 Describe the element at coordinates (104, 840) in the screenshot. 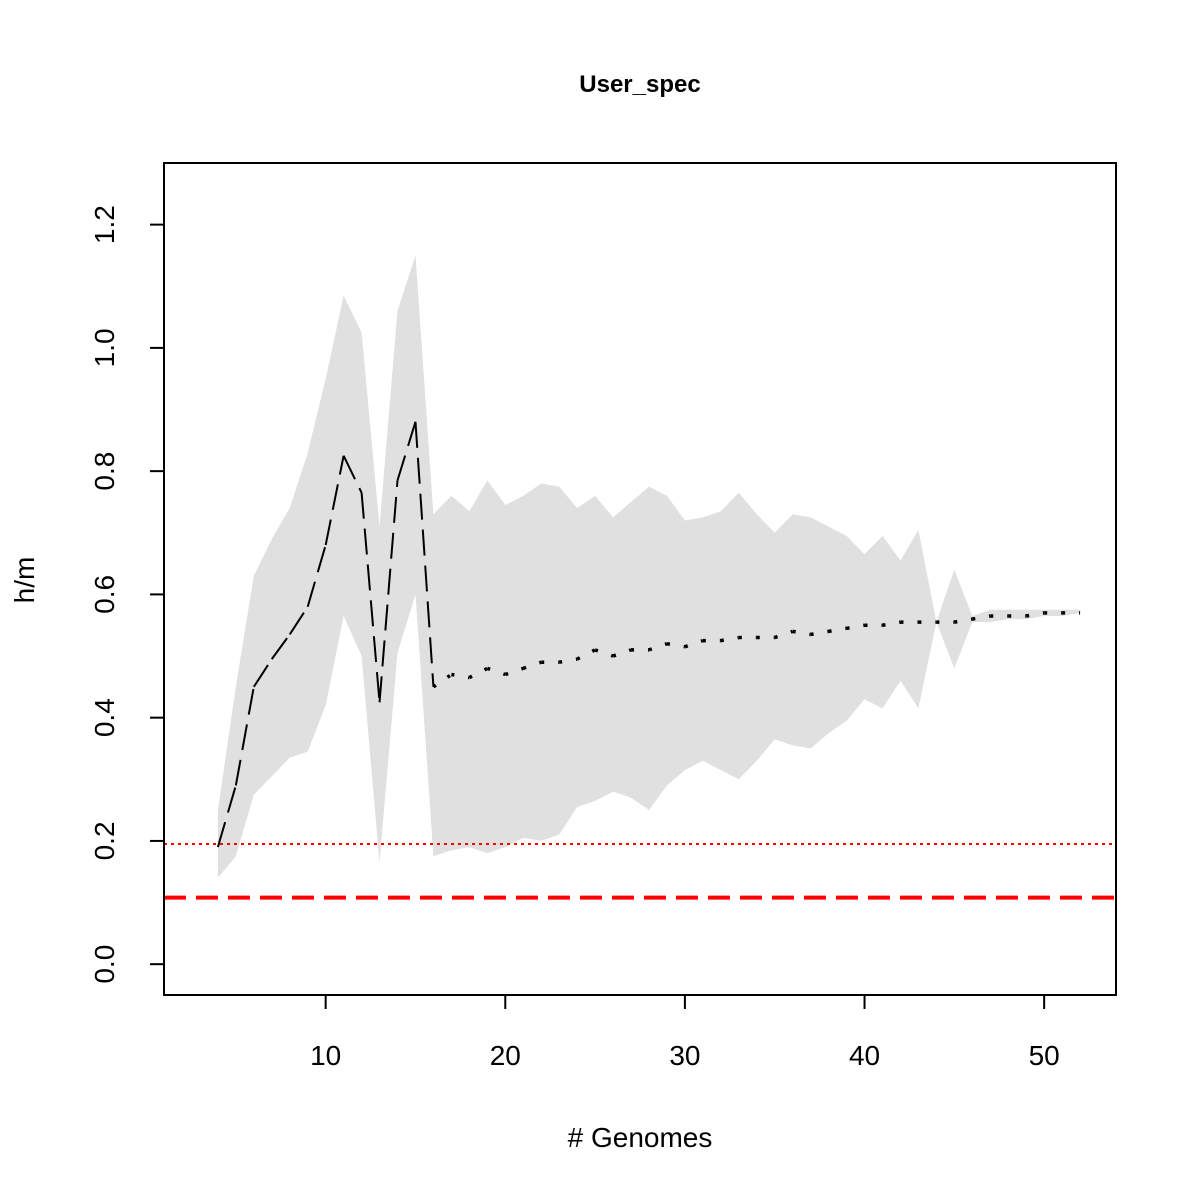

I see `y-tick-label: 0.2` at that location.